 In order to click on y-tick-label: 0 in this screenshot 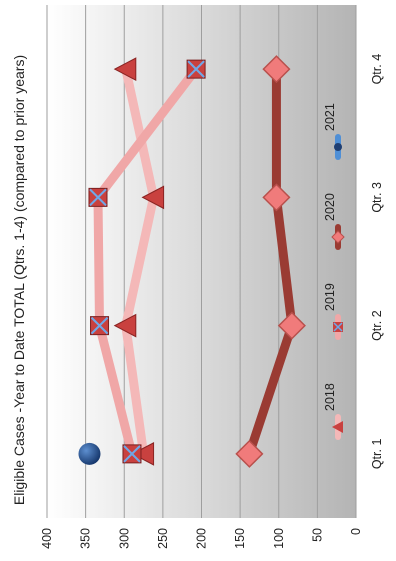, I will do `click(356, 531)`.